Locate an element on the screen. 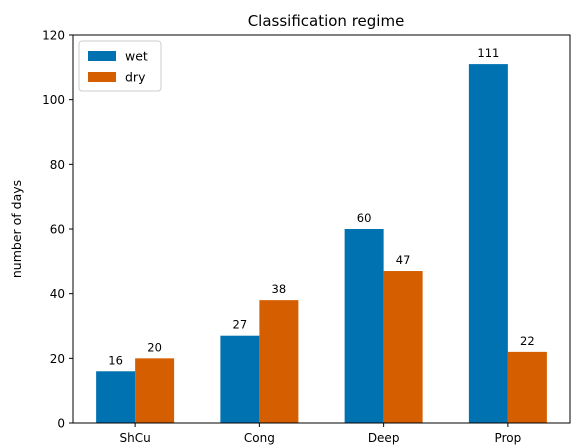 The height and width of the screenshot is (447, 579). legend: wet dry is located at coordinates (120, 66).